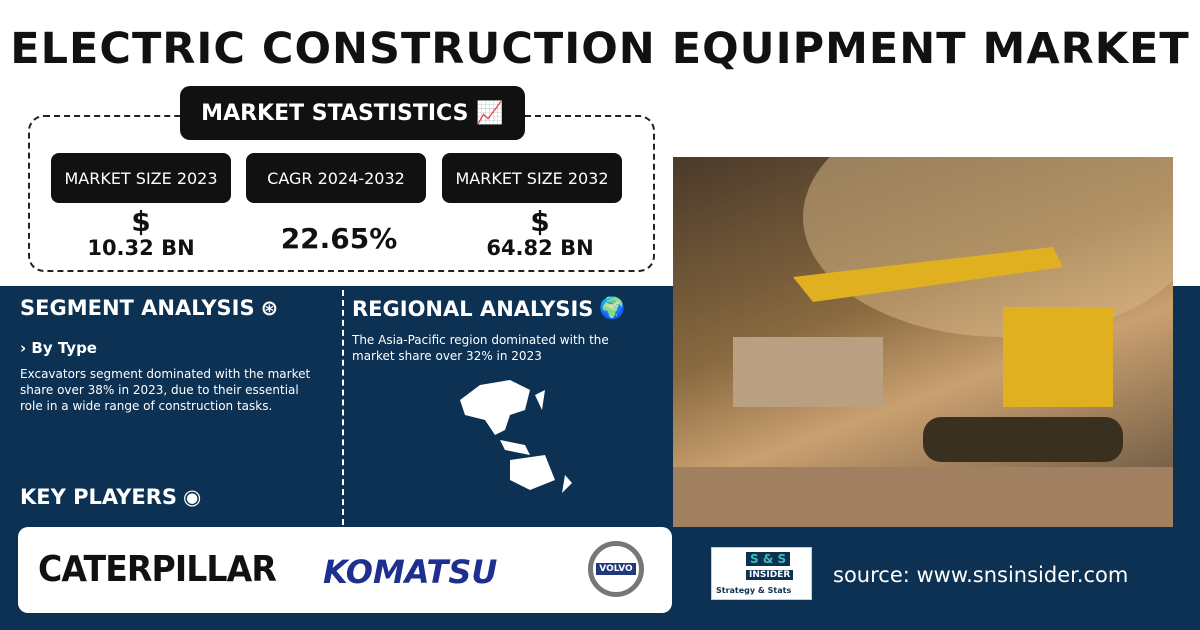 Image resolution: width=1200 pixels, height=630 pixels. Describe the element at coordinates (532, 178) in the screenshot. I see `stat-label: MARKET SIZE 2032` at that location.